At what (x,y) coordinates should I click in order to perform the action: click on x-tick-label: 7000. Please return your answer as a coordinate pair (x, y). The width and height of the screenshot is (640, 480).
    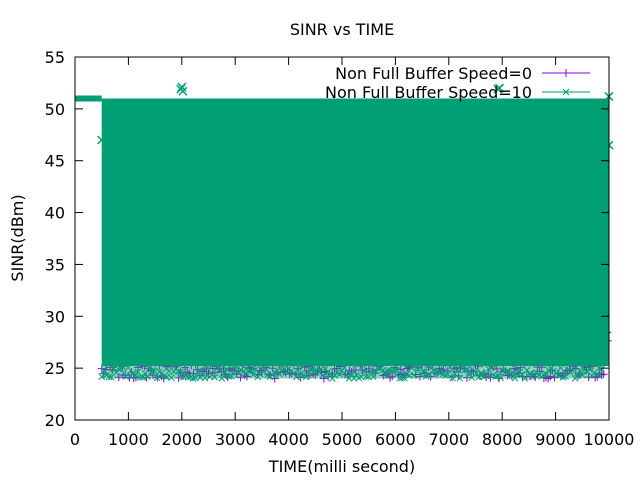
    Looking at the image, I should click on (448, 439).